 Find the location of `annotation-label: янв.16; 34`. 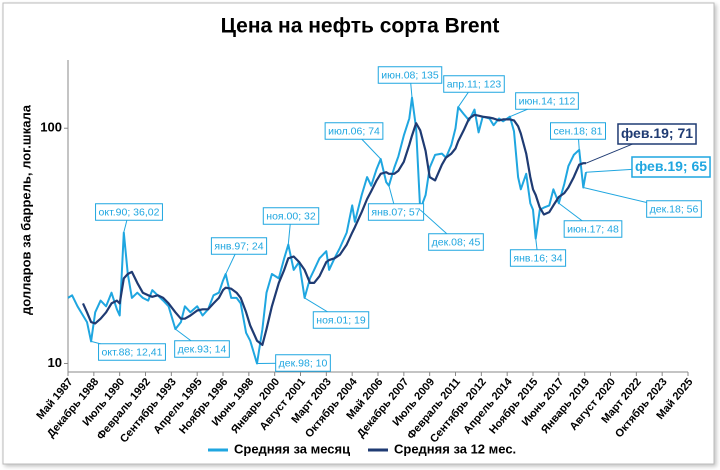

annotation-label: янв.16; 34 is located at coordinates (537, 258).